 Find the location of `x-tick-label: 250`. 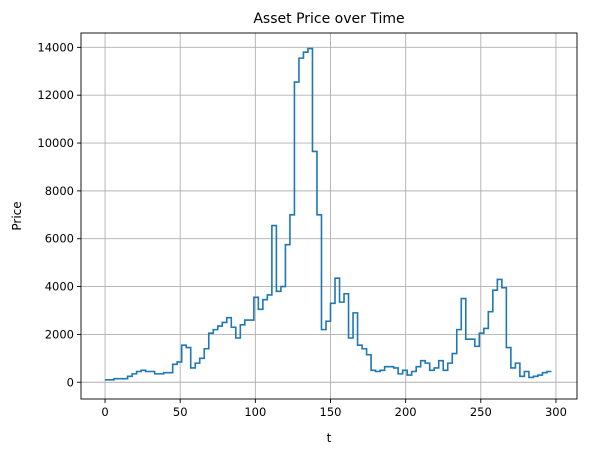

x-tick-label: 250 is located at coordinates (481, 412).